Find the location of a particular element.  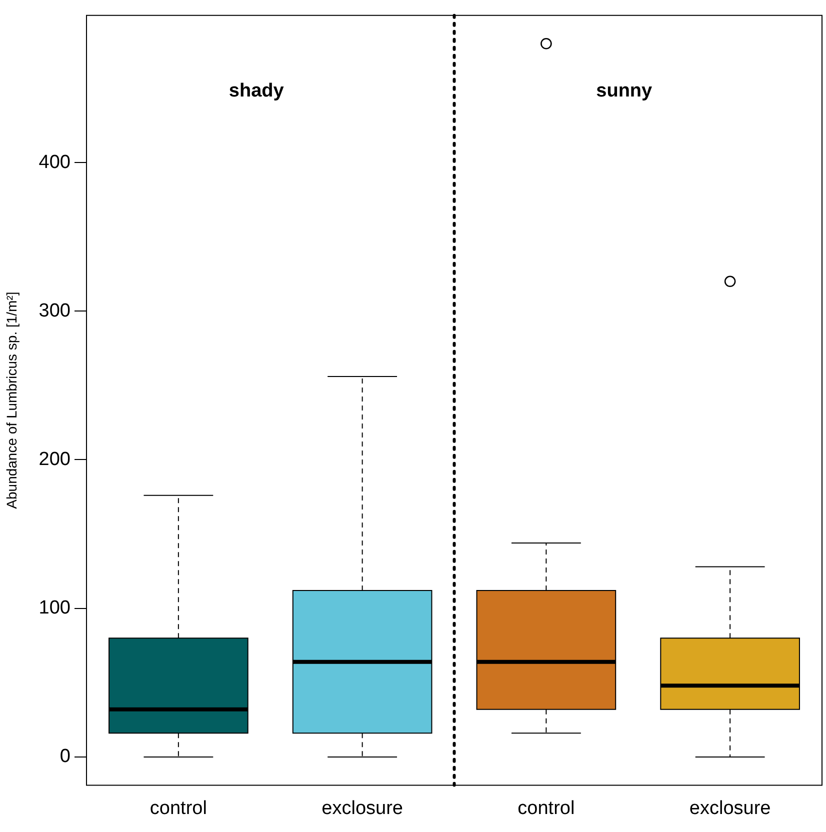

y-tick-label: 400 is located at coordinates (54, 162).